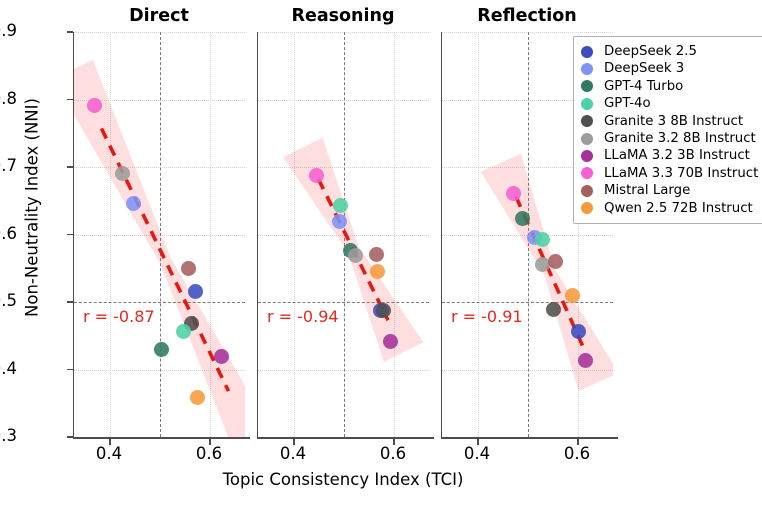  Describe the element at coordinates (644, 86) in the screenshot. I see `legend-label: GPT-4 Turbo` at that location.